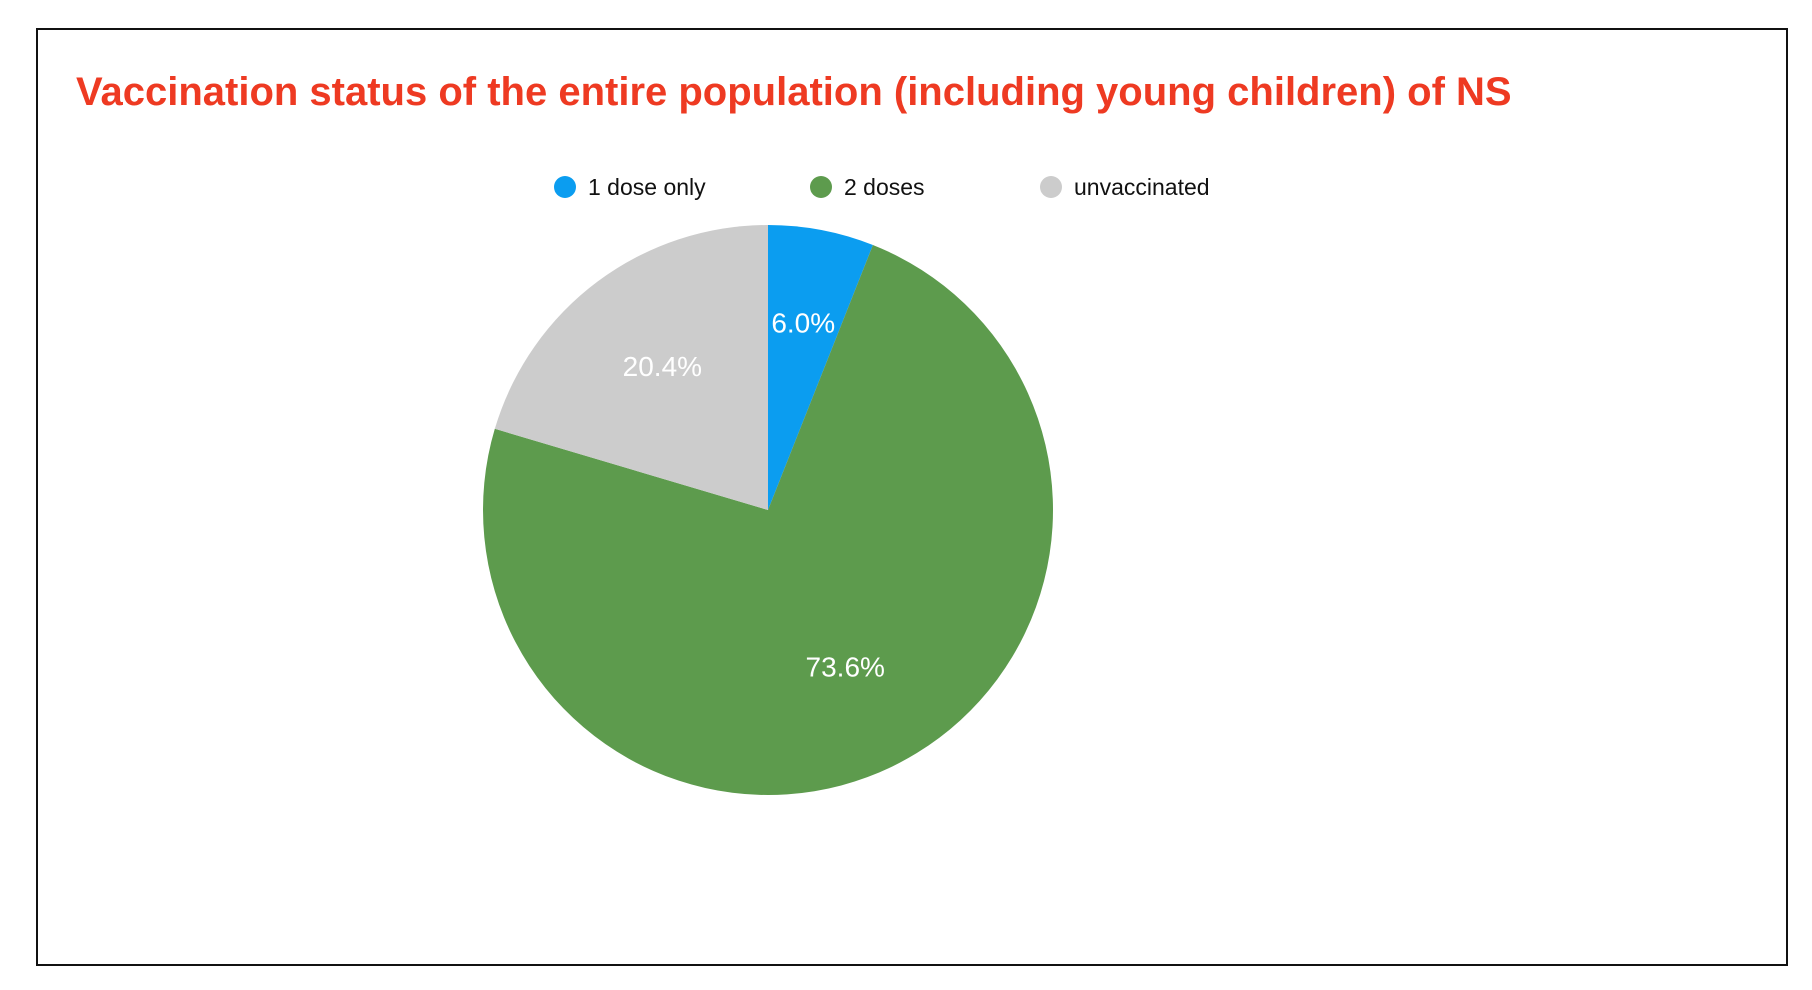 Image resolution: width=1812 pixels, height=990 pixels. What do you see at coordinates (803, 323) in the screenshot?
I see `slice-label-1-dose-only: 6.0%` at bounding box center [803, 323].